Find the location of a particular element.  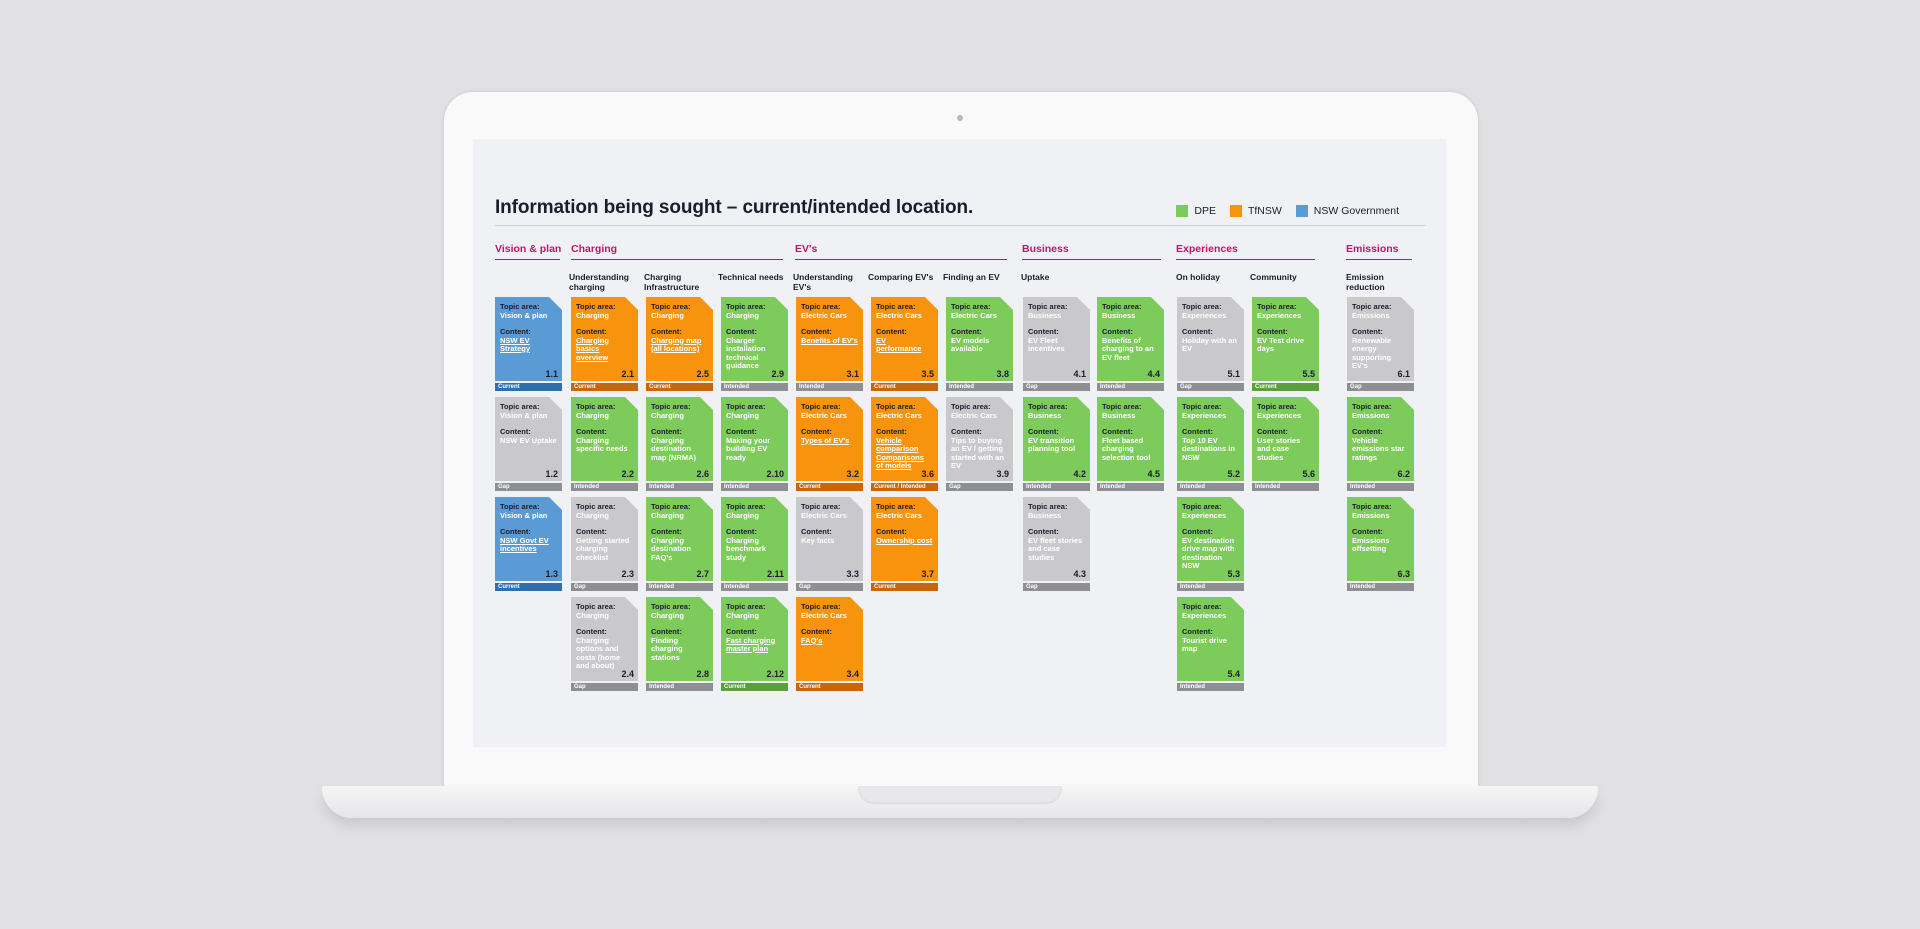

card-number: 2.6 is located at coordinates (702, 473).